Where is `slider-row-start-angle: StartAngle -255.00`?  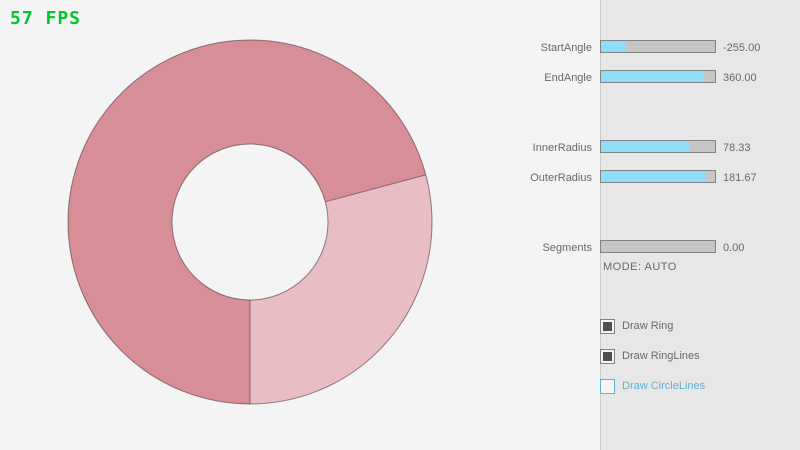 slider-row-start-angle: StartAngle -255.00 is located at coordinates (620, 47).